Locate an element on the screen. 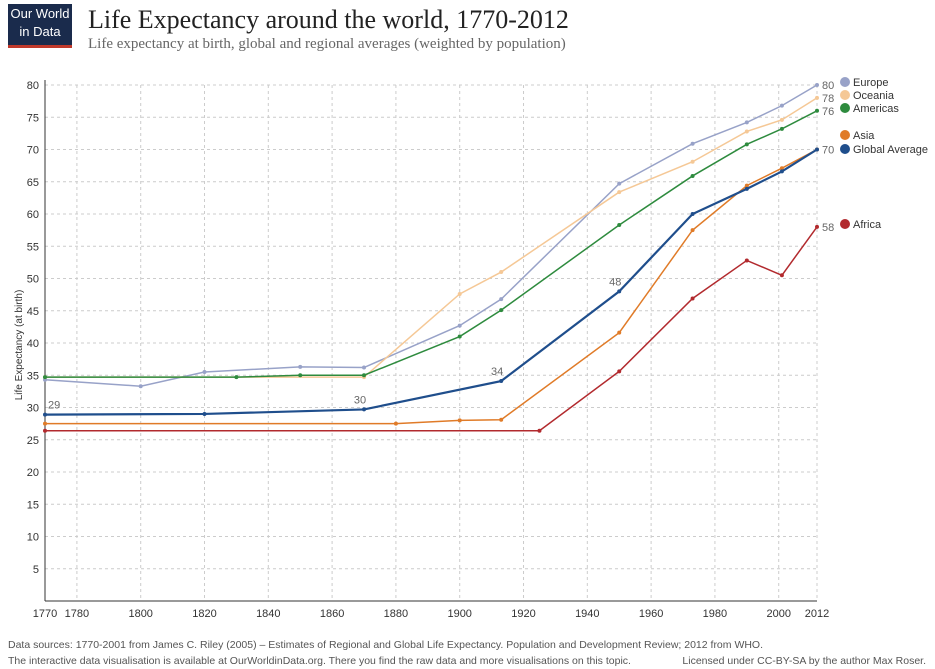 The width and height of the screenshot is (935, 669). x-tick-label: 1860 is located at coordinates (332, 614).